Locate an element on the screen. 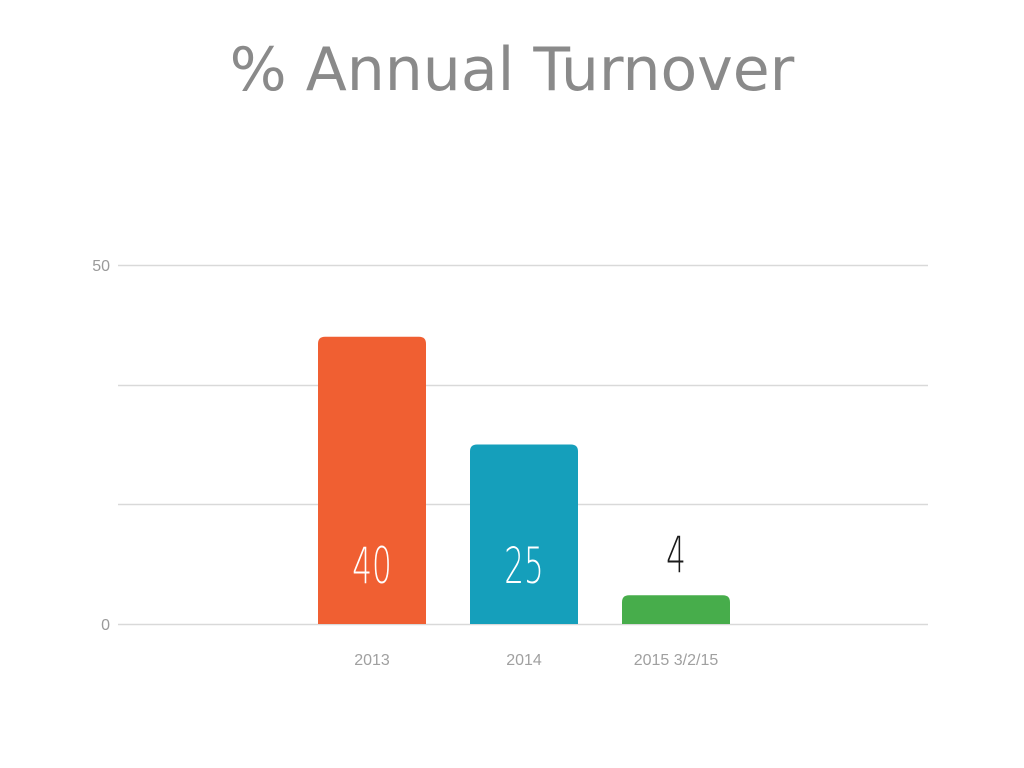  data-label: 4 is located at coordinates (676, 554).